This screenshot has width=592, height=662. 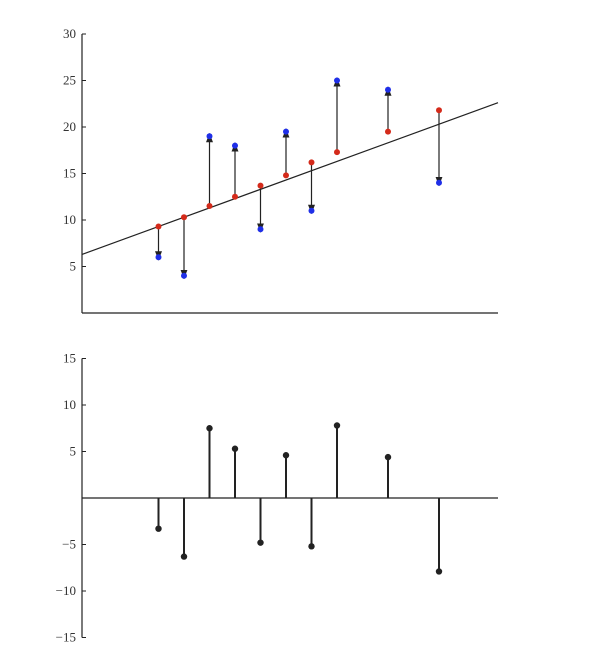 I want to click on y-tick-label: −10, so click(x=66, y=590).